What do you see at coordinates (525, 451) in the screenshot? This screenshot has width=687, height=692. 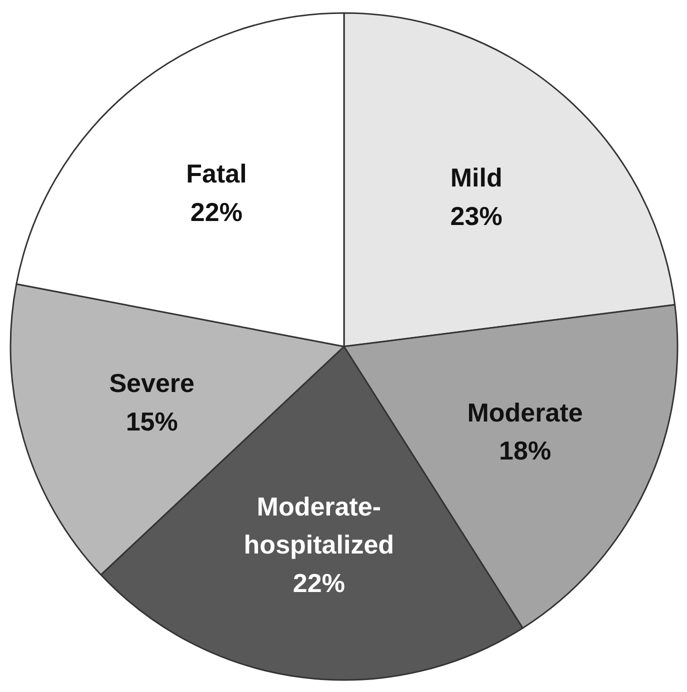 I see `data-label: 18%` at bounding box center [525, 451].